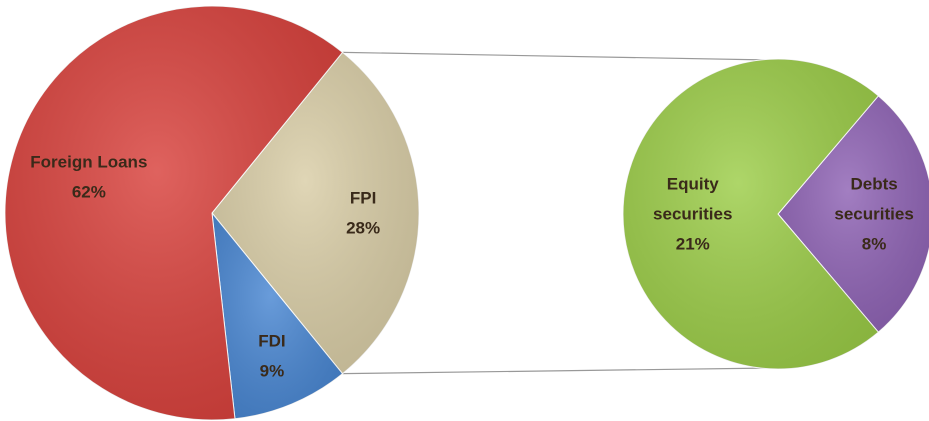 This screenshot has width=929, height=421. What do you see at coordinates (363, 198) in the screenshot?
I see `slice-name: FPI` at bounding box center [363, 198].